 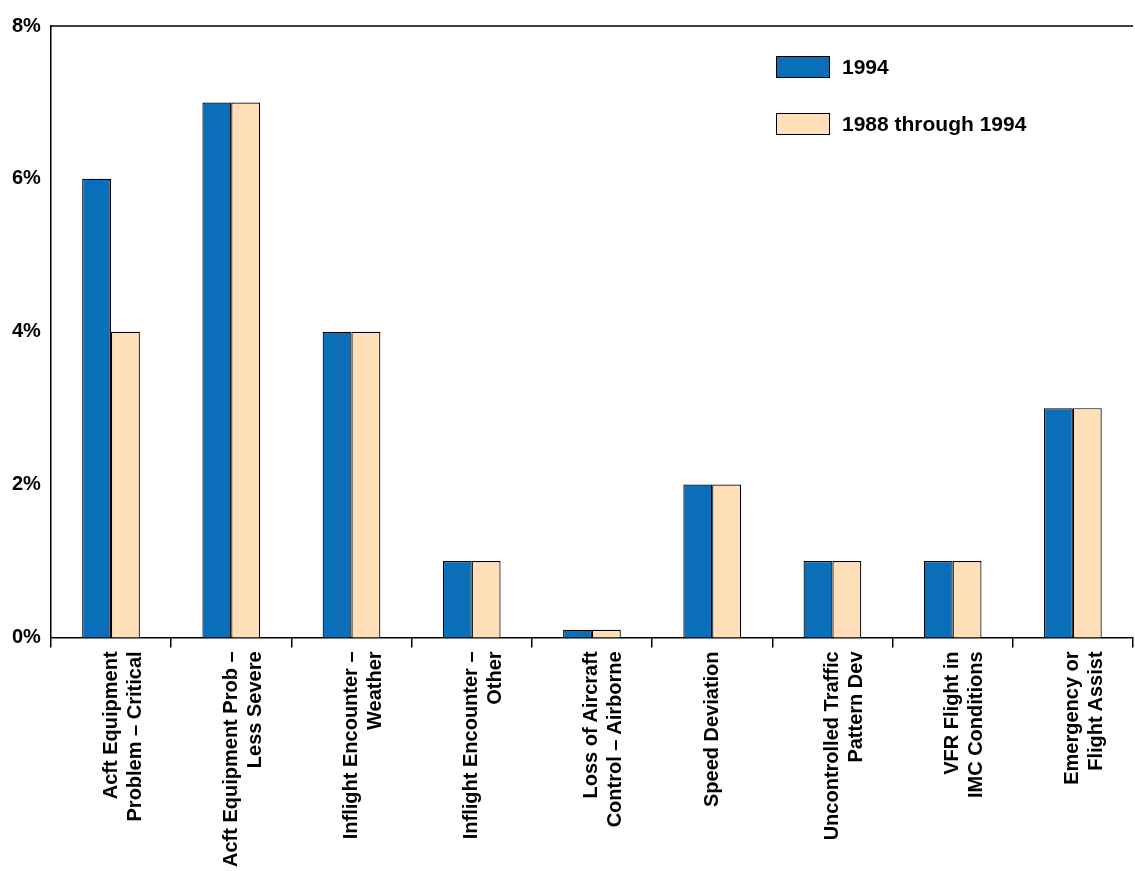 I want to click on x-tick-label: VFR Flight in IMC Conditions, so click(x=963, y=725).